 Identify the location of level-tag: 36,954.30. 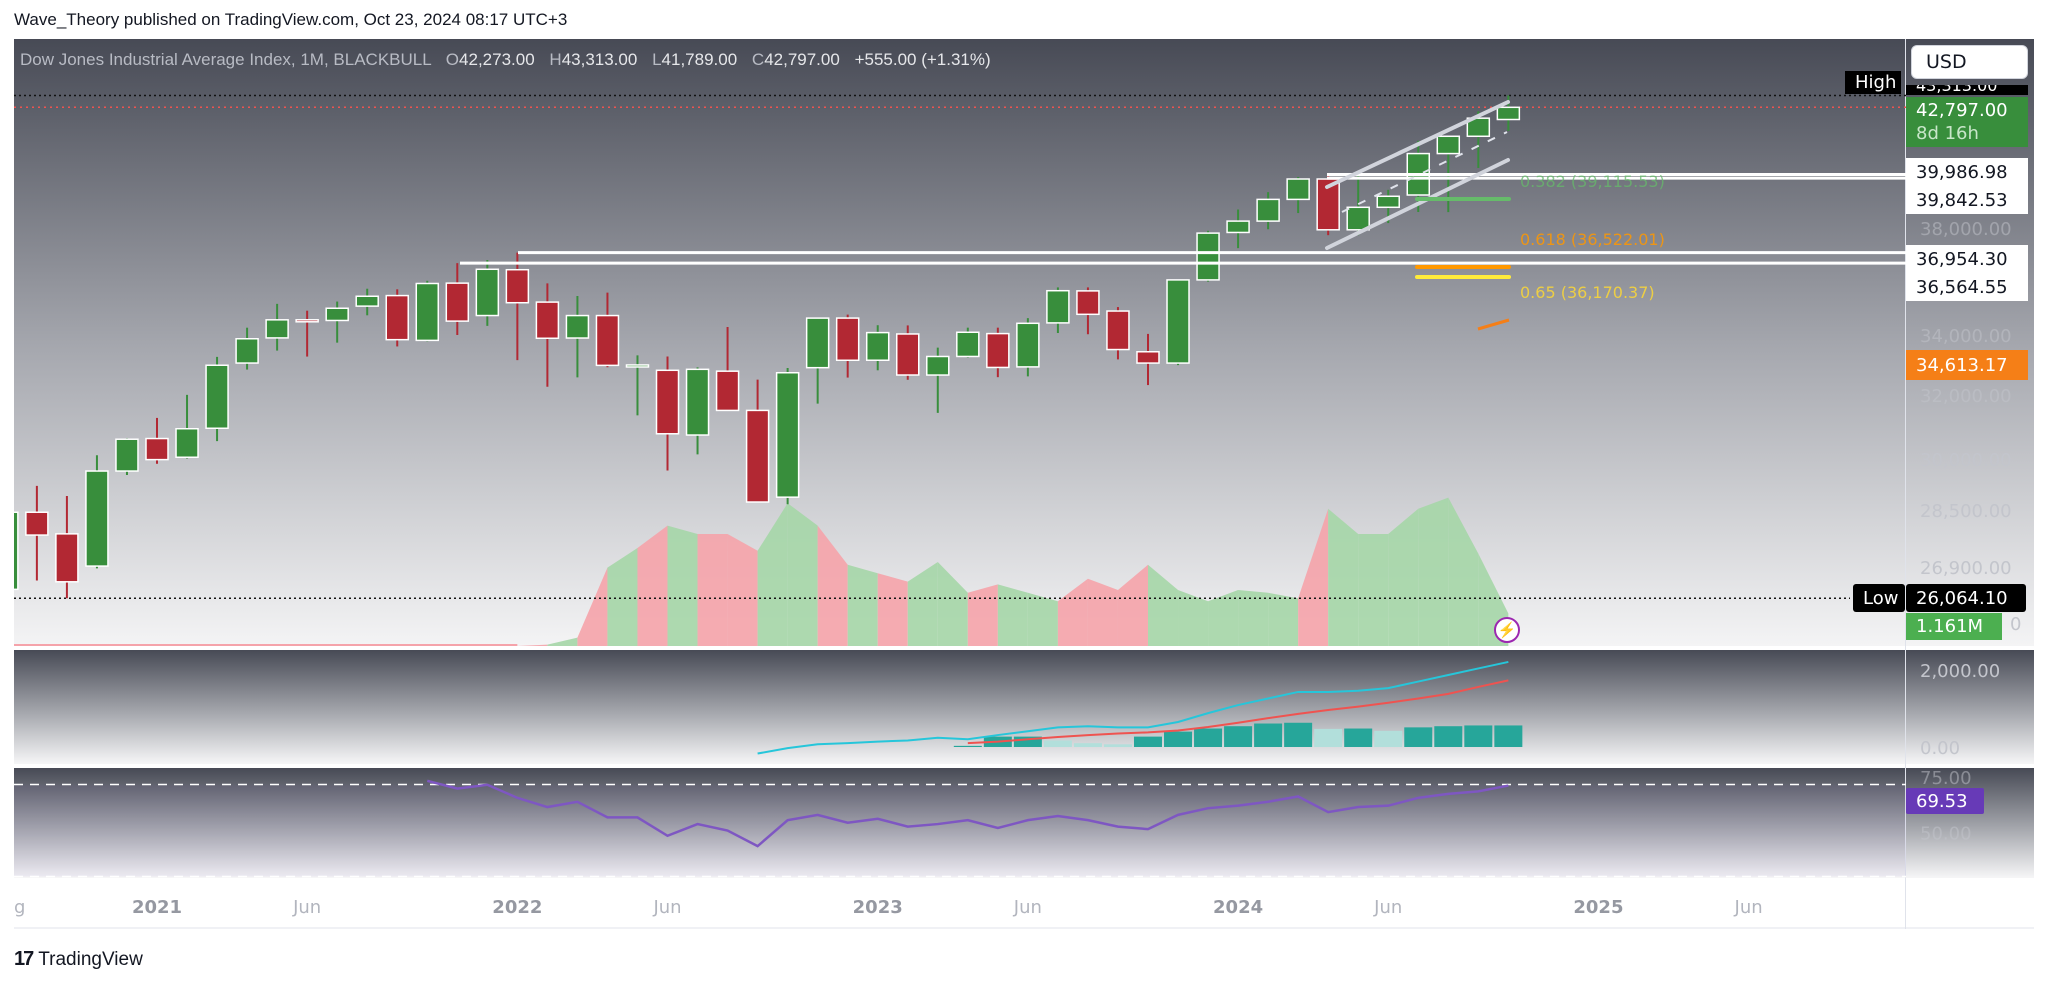
(1967, 259).